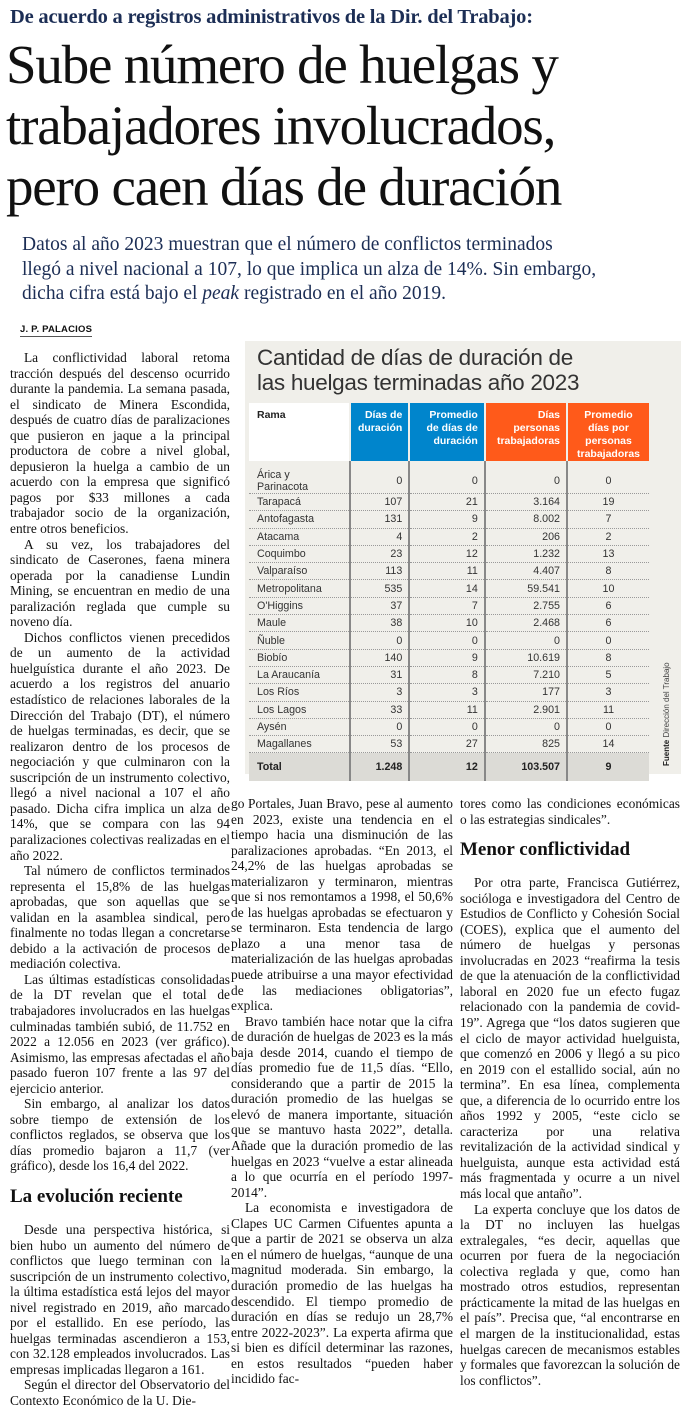 This screenshot has width=683, height=1409. What do you see at coordinates (446, 744) in the screenshot?
I see `table-cell: 27` at bounding box center [446, 744].